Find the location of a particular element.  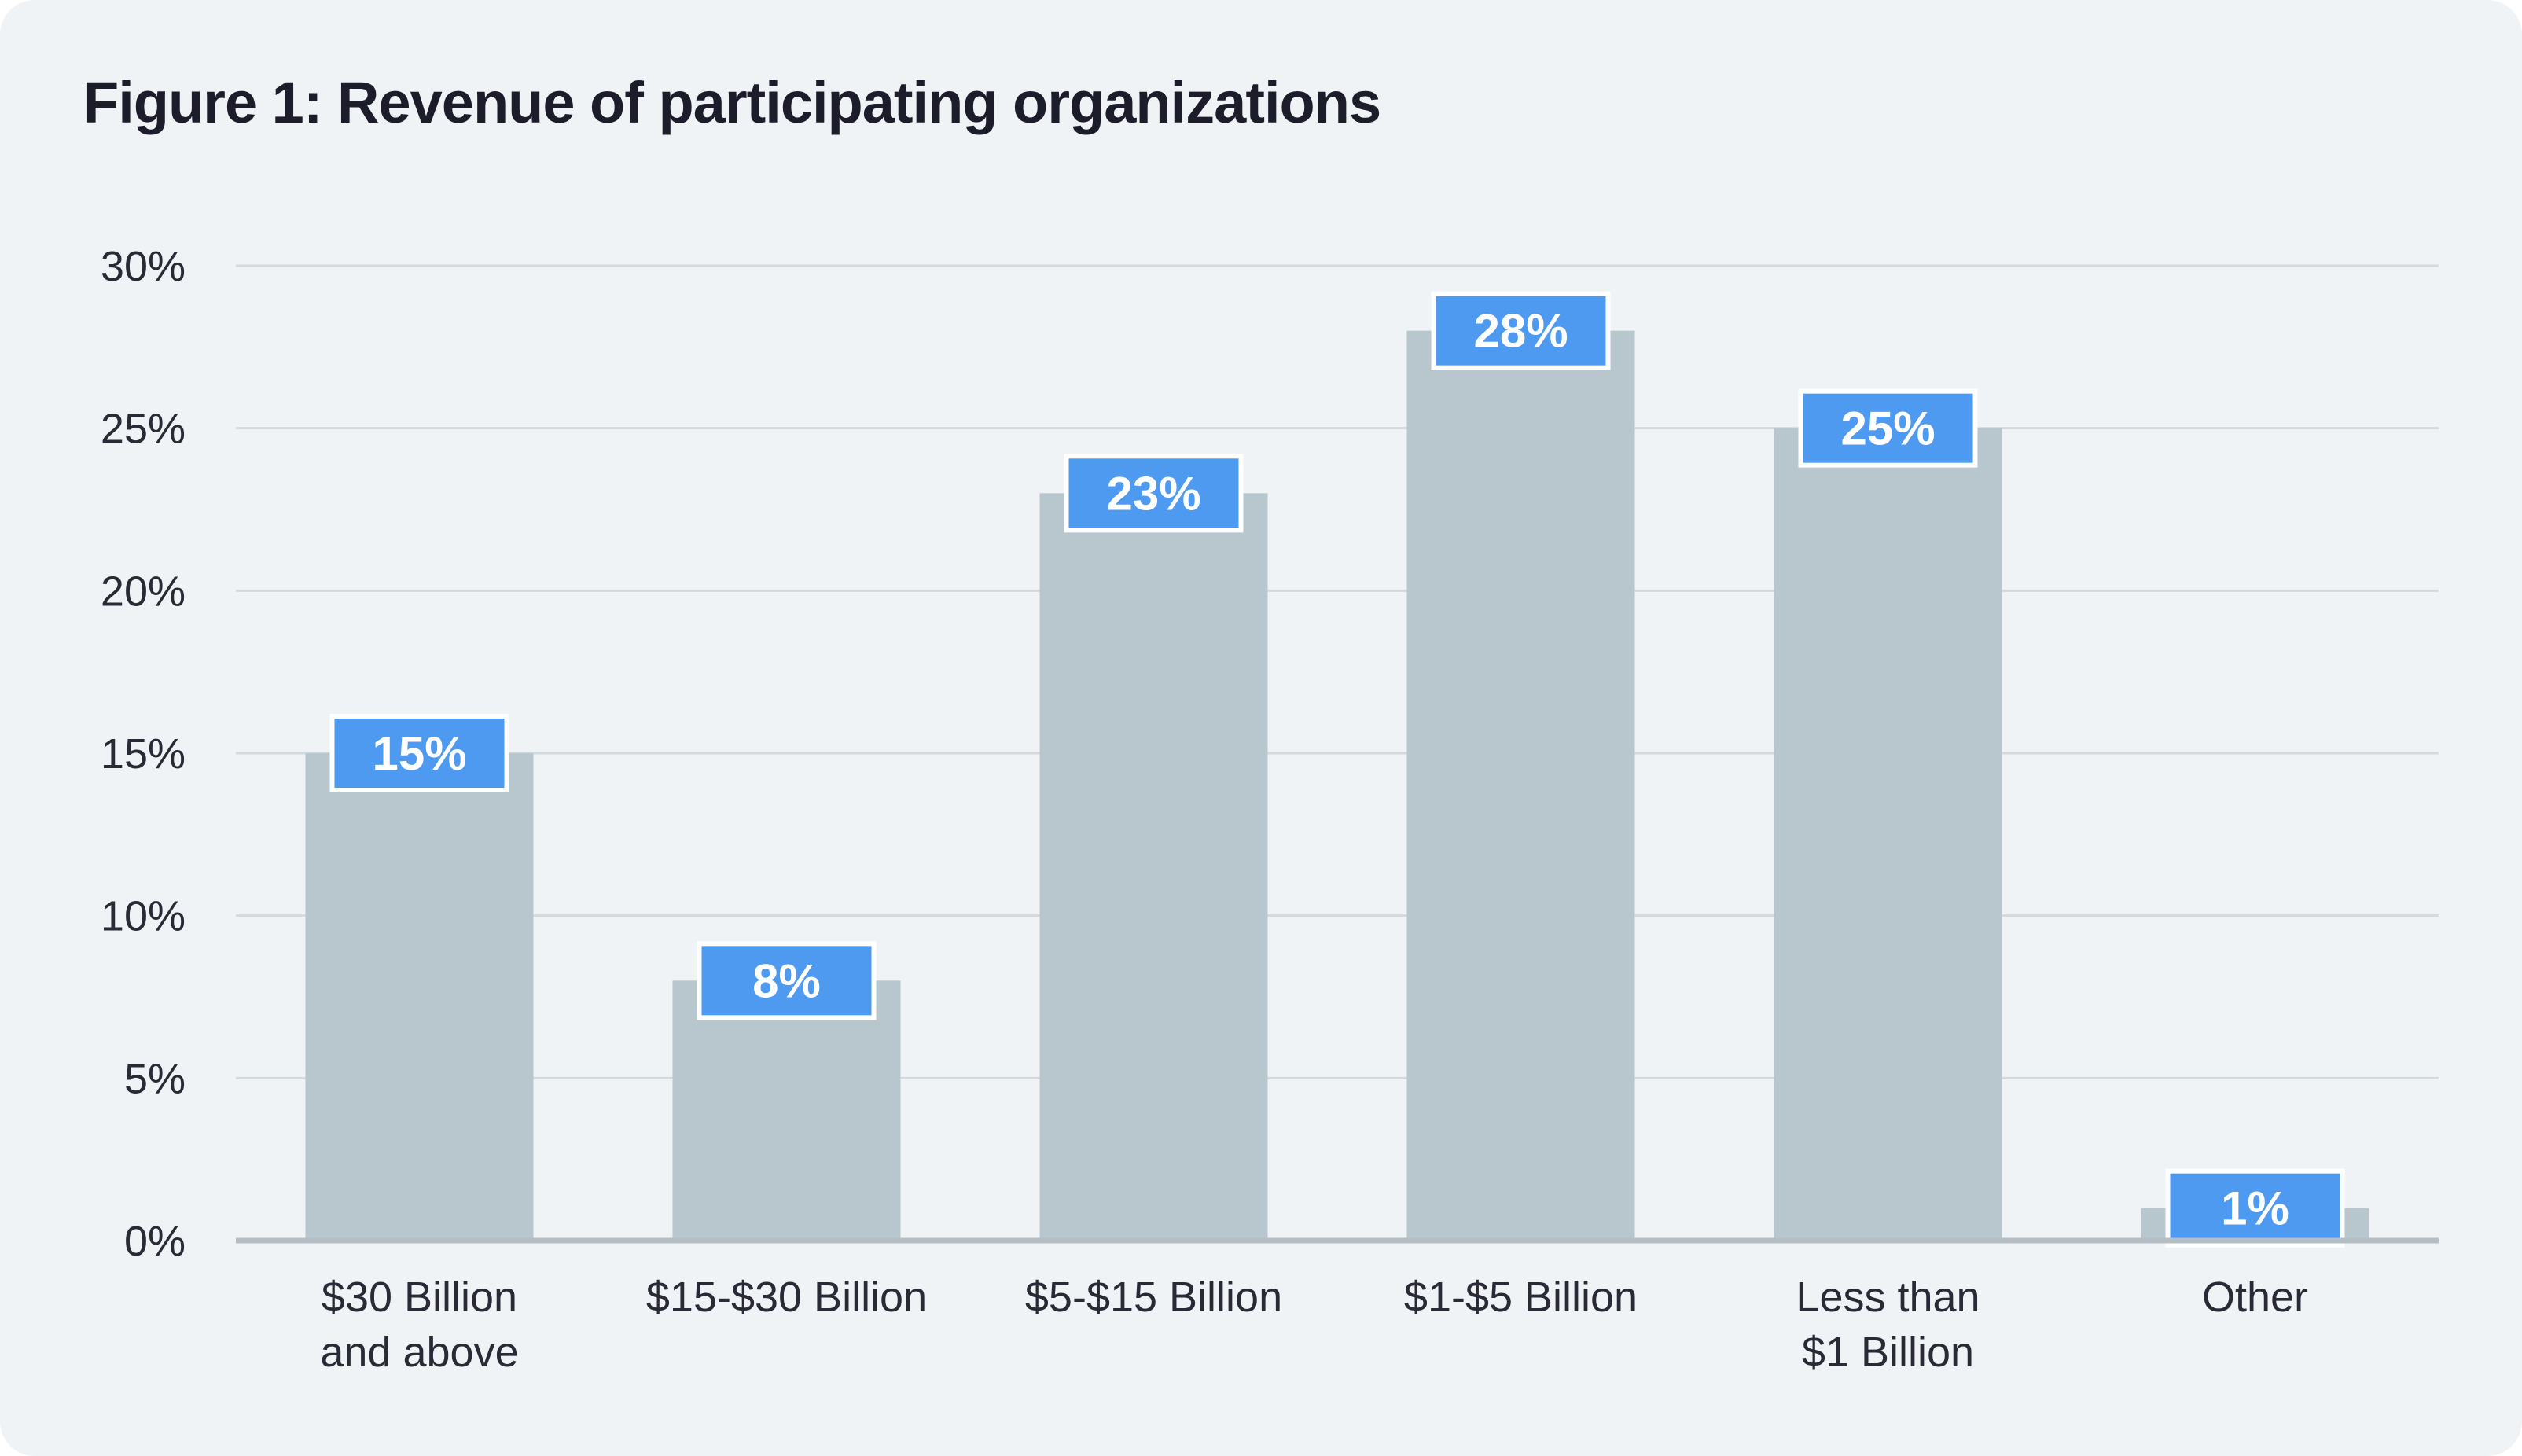

category-label: Other is located at coordinates (2255, 1297).